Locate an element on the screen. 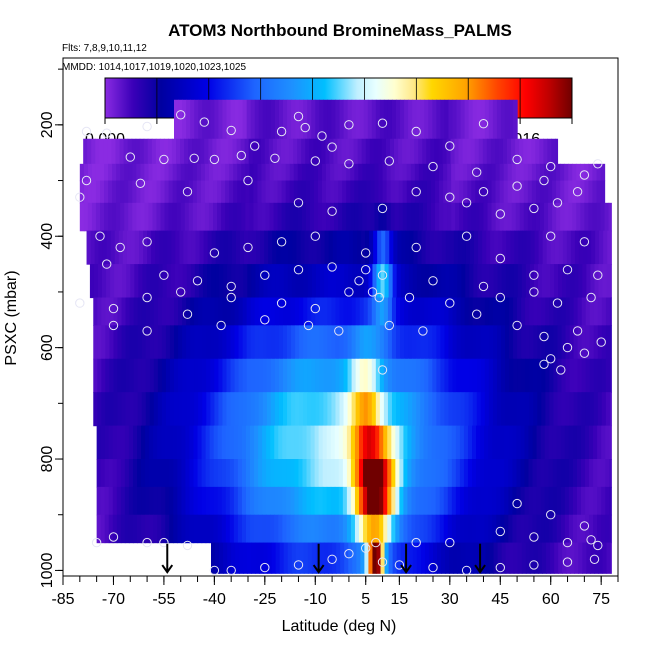 This screenshot has width=650, height=650. y-tick-label: 800 is located at coordinates (47, 459).